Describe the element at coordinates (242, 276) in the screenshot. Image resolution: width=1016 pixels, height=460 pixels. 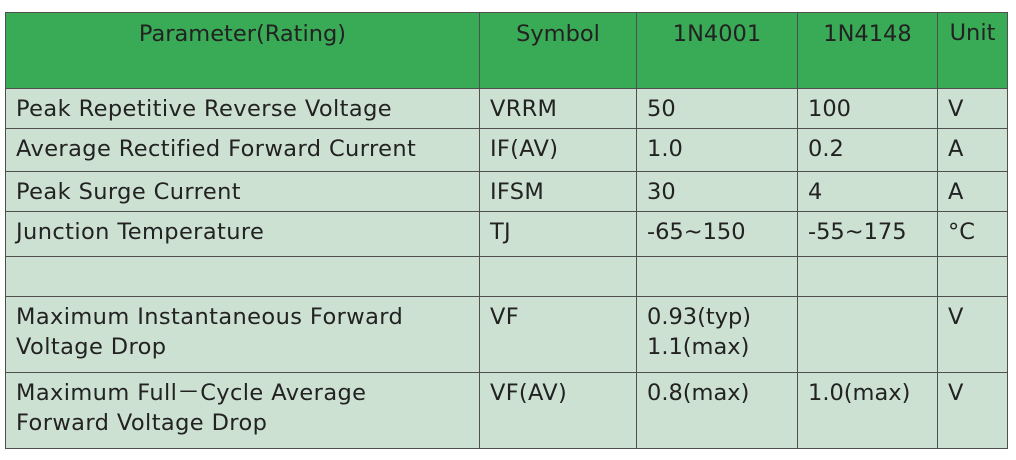
I see `cell-parameter` at that location.